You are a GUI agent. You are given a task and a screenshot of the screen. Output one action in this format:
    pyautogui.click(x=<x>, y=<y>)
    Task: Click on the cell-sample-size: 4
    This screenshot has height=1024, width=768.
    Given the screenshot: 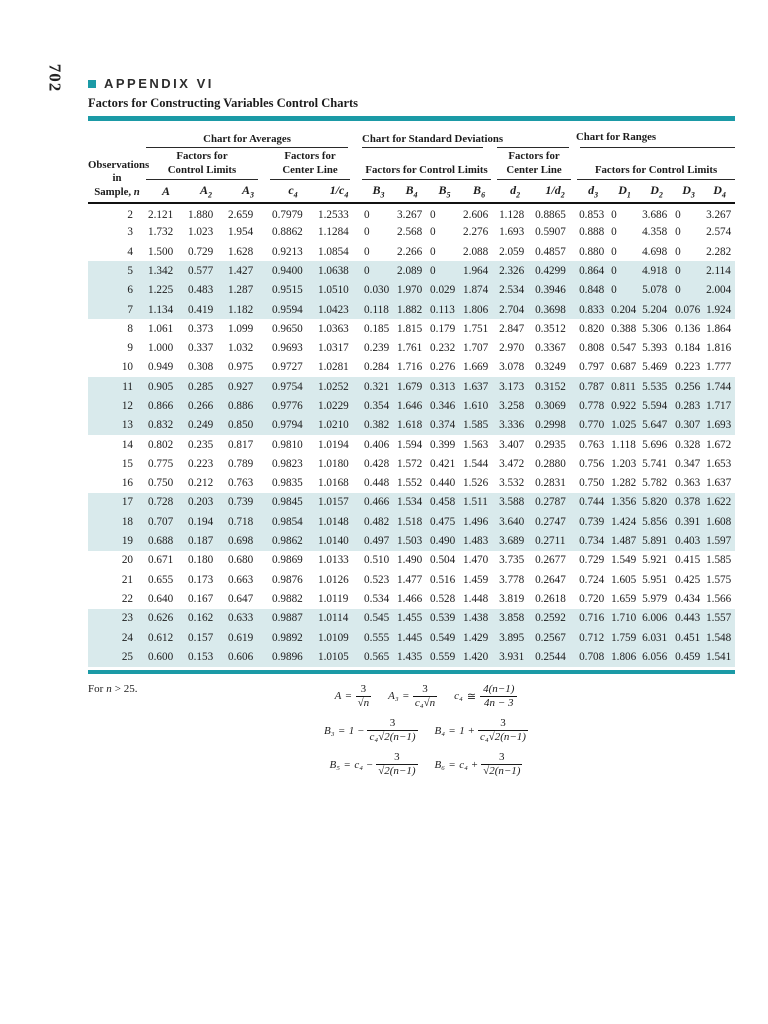 What is the action you would take?
    pyautogui.click(x=130, y=251)
    